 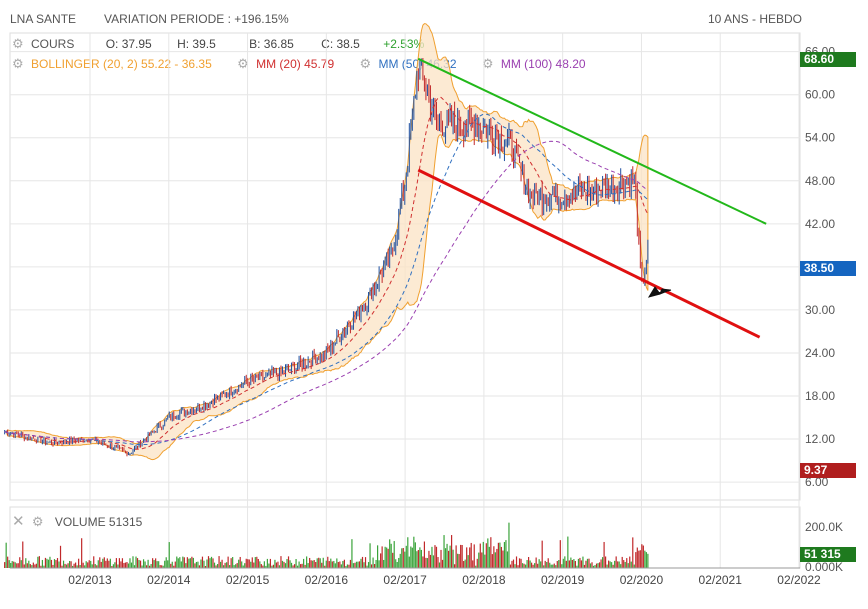 I want to click on period-label: 10 ANS - HEBDO, so click(x=754, y=19).